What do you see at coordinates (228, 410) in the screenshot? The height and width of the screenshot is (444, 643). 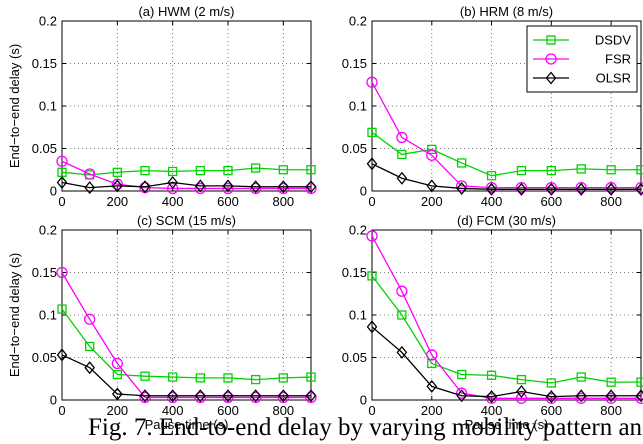 I see `x-tick-label: 600` at bounding box center [228, 410].